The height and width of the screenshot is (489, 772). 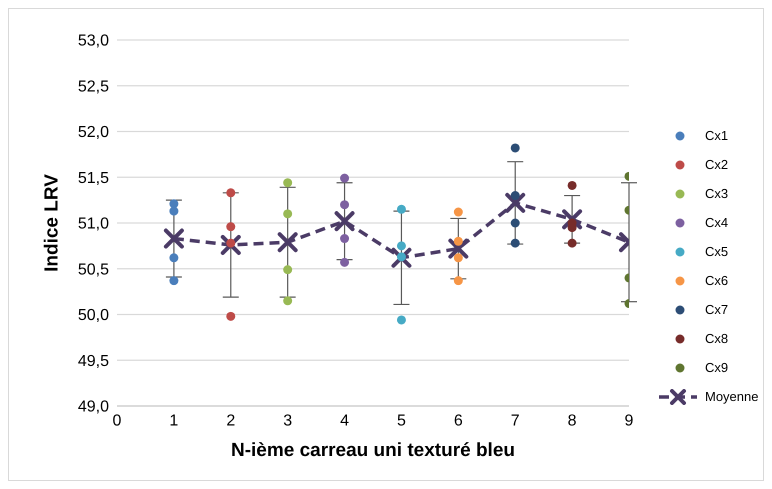 I want to click on y-tick-label: 51,5, so click(x=94, y=178).